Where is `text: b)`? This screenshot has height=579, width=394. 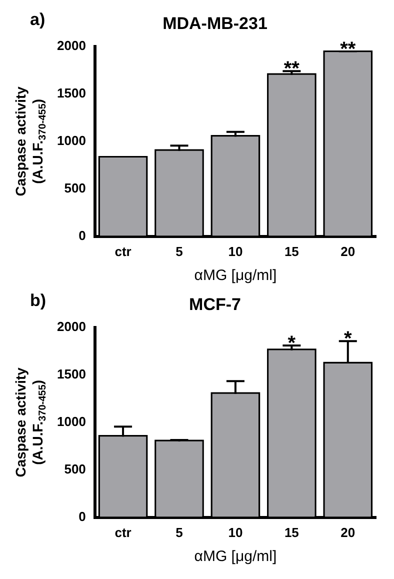
text: b) is located at coordinates (38, 300).